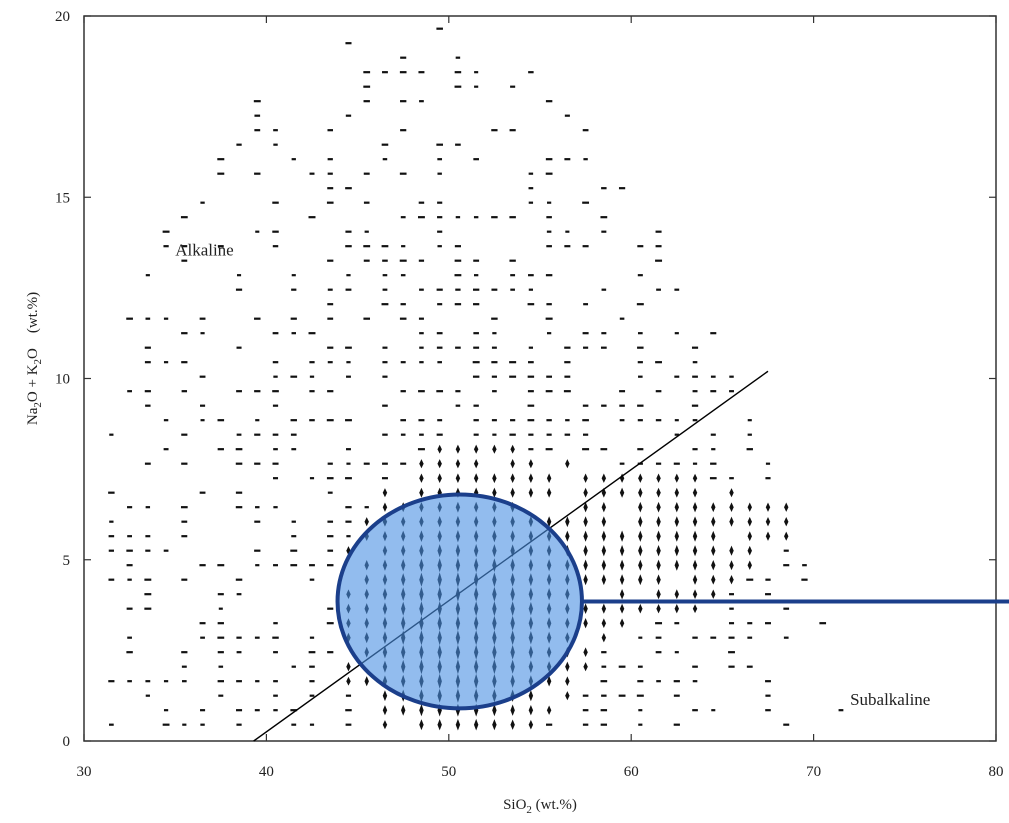 The height and width of the screenshot is (823, 1009). I want to click on region-label-alkaline: Alkaline, so click(204, 249).